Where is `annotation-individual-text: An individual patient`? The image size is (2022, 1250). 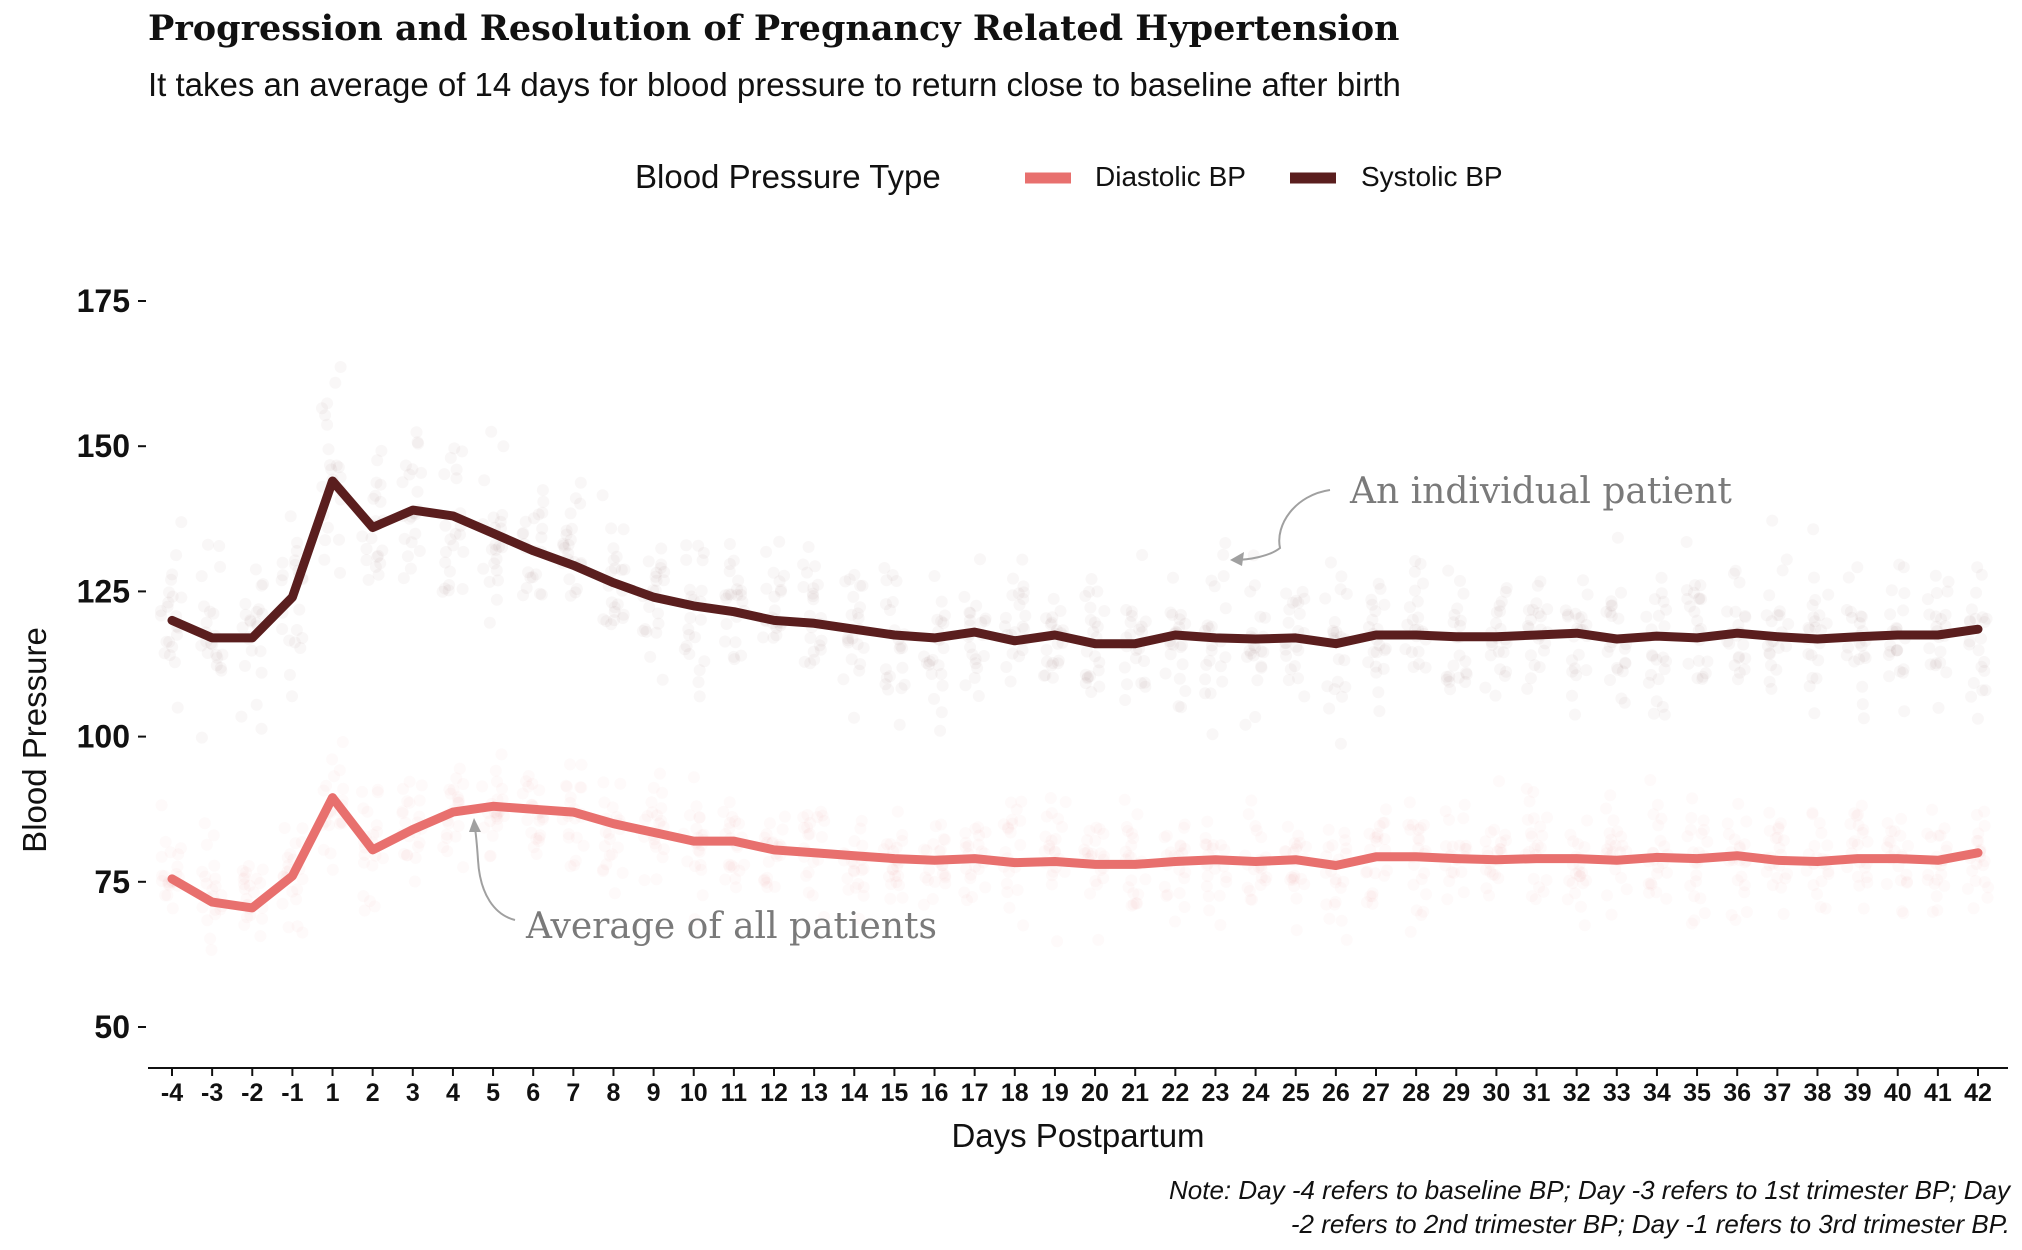
annotation-individual-text: An individual patient is located at coordinates (1540, 491).